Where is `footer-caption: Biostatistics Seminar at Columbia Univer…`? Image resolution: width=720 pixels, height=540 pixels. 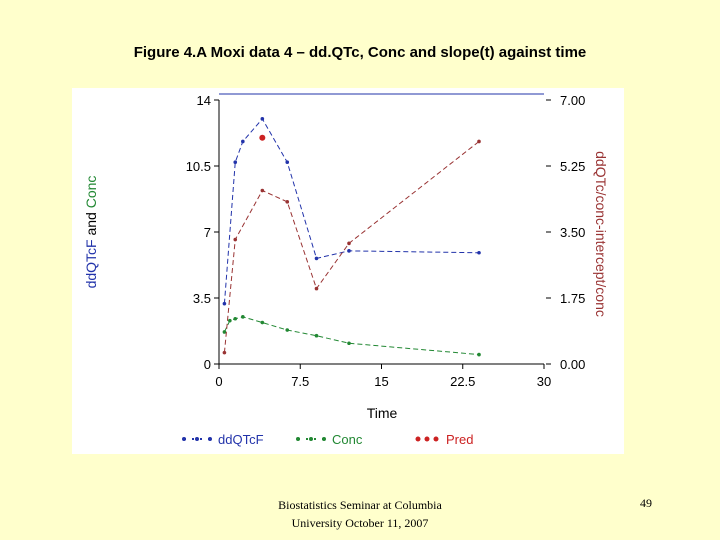
footer-caption: Biostatistics Seminar at Columbia Univer… is located at coordinates (360, 514).